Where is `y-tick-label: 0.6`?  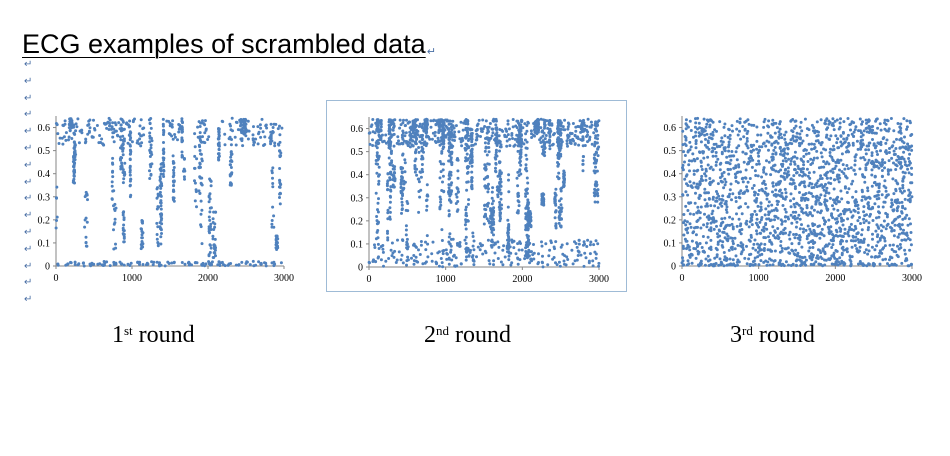 y-tick-label: 0.6 is located at coordinates (670, 128).